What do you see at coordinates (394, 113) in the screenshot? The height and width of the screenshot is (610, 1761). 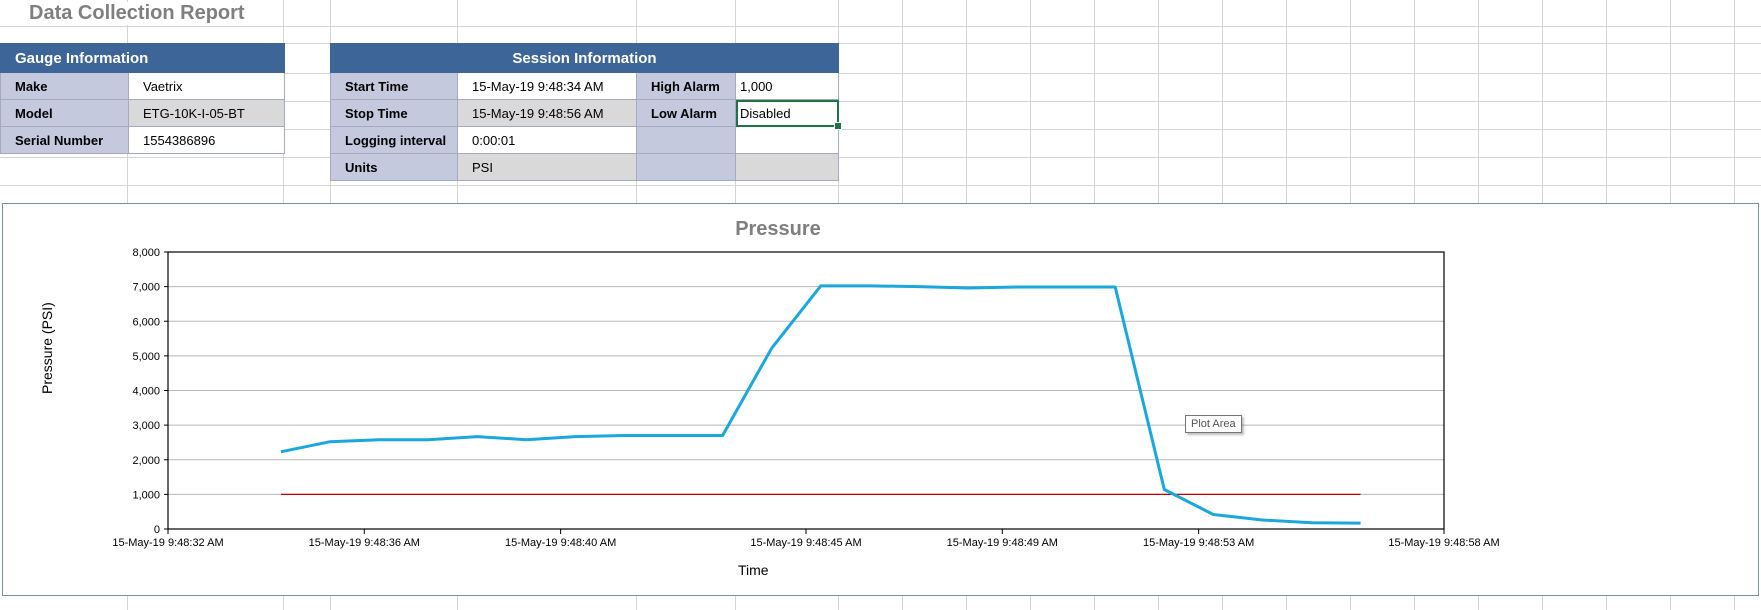 I see `stop-time-label: Stop Time` at bounding box center [394, 113].